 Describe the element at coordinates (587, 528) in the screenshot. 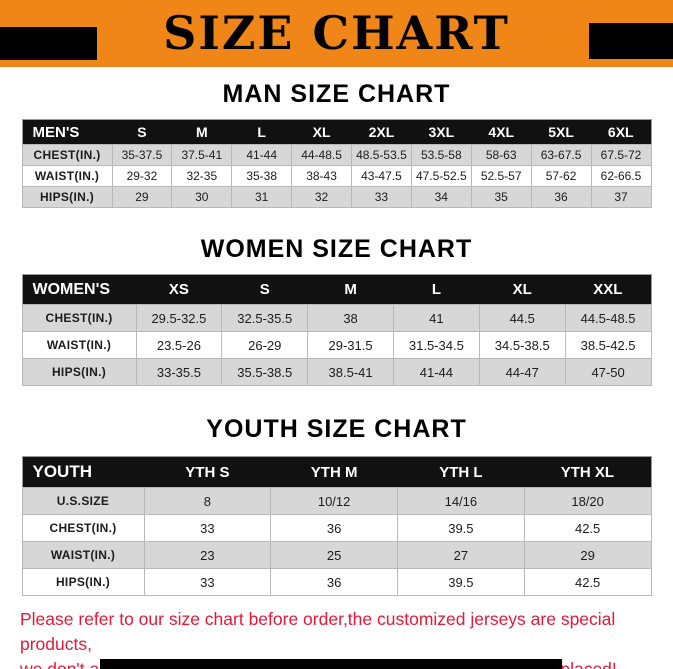

I see `size-value: 42.5` at that location.